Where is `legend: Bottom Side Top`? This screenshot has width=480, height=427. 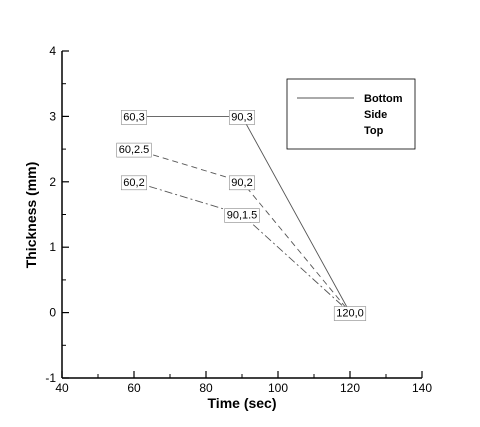
legend: Bottom Side Top is located at coordinates (351, 114).